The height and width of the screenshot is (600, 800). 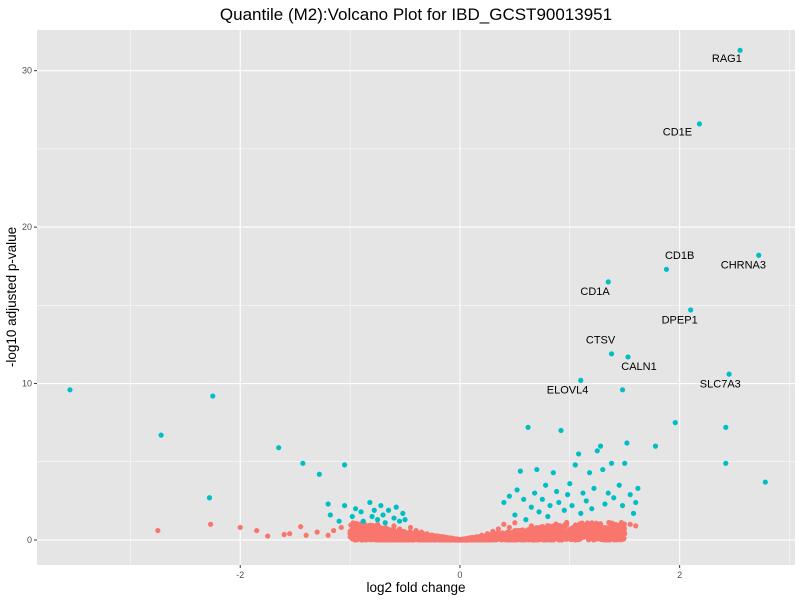 I want to click on gene-label-ctsv: CTSV, so click(x=601, y=341).